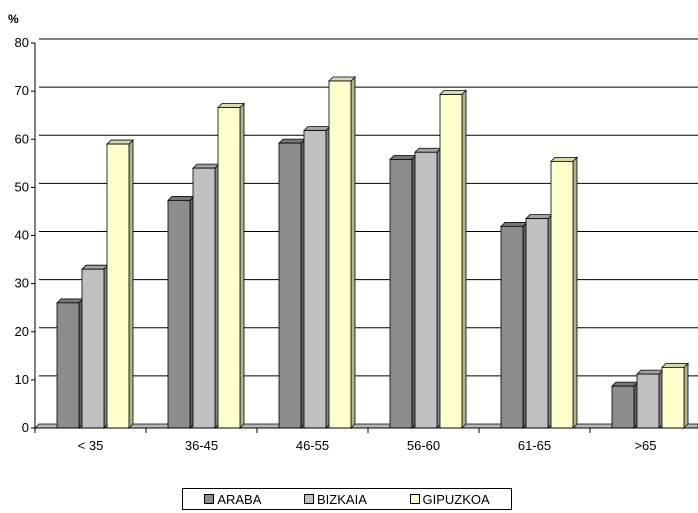  Describe the element at coordinates (22, 283) in the screenshot. I see `y-tick-label: 30` at that location.